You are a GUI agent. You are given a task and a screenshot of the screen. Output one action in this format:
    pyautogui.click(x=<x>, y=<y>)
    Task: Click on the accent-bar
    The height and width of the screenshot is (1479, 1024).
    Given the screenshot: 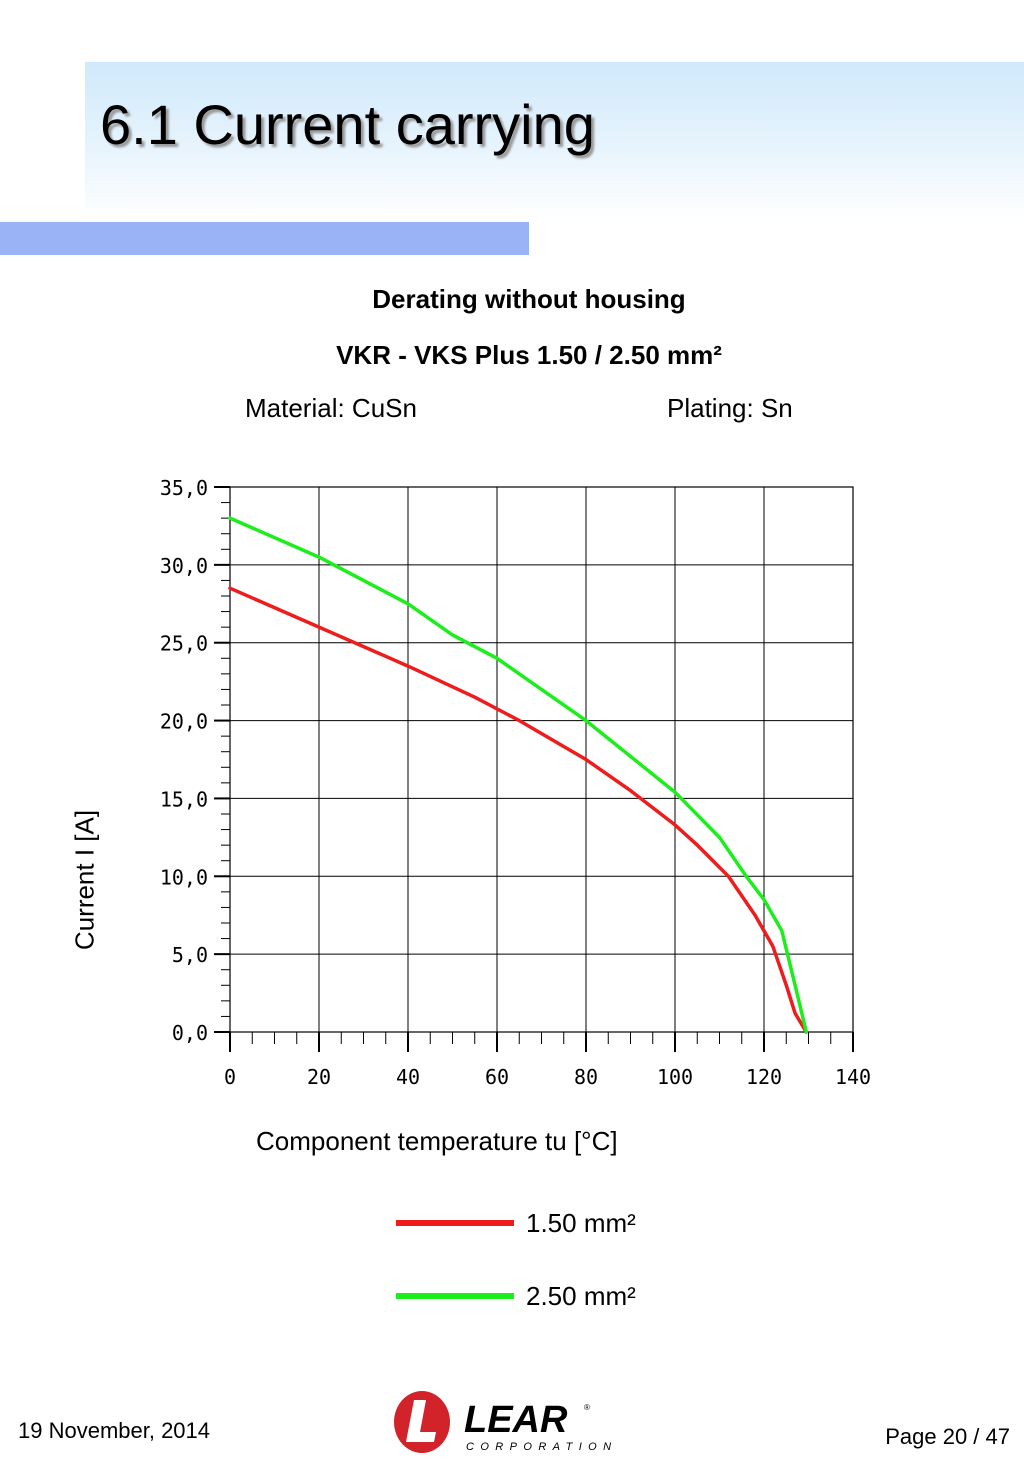 What is the action you would take?
    pyautogui.click(x=264, y=238)
    